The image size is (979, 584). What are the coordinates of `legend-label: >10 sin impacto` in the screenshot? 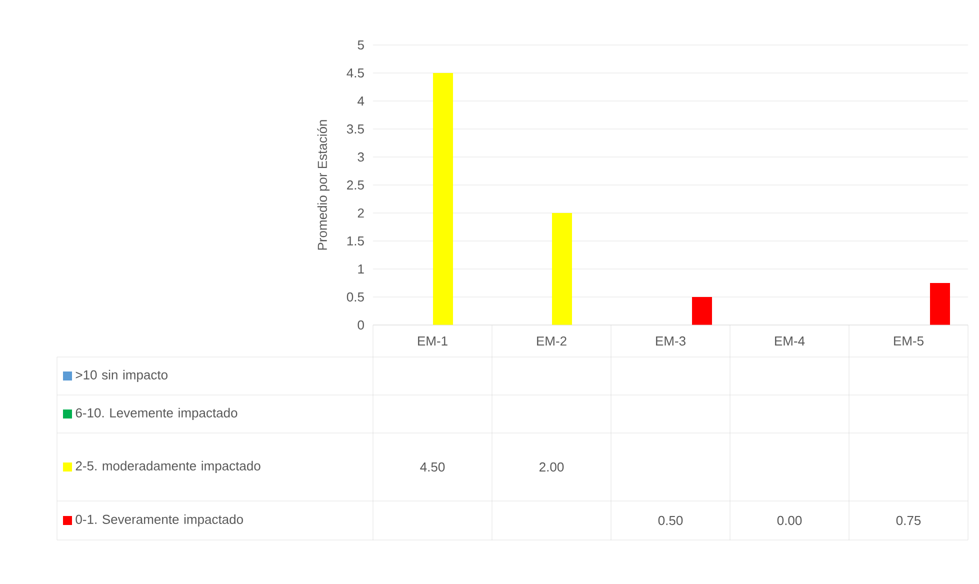 It's located at (122, 376).